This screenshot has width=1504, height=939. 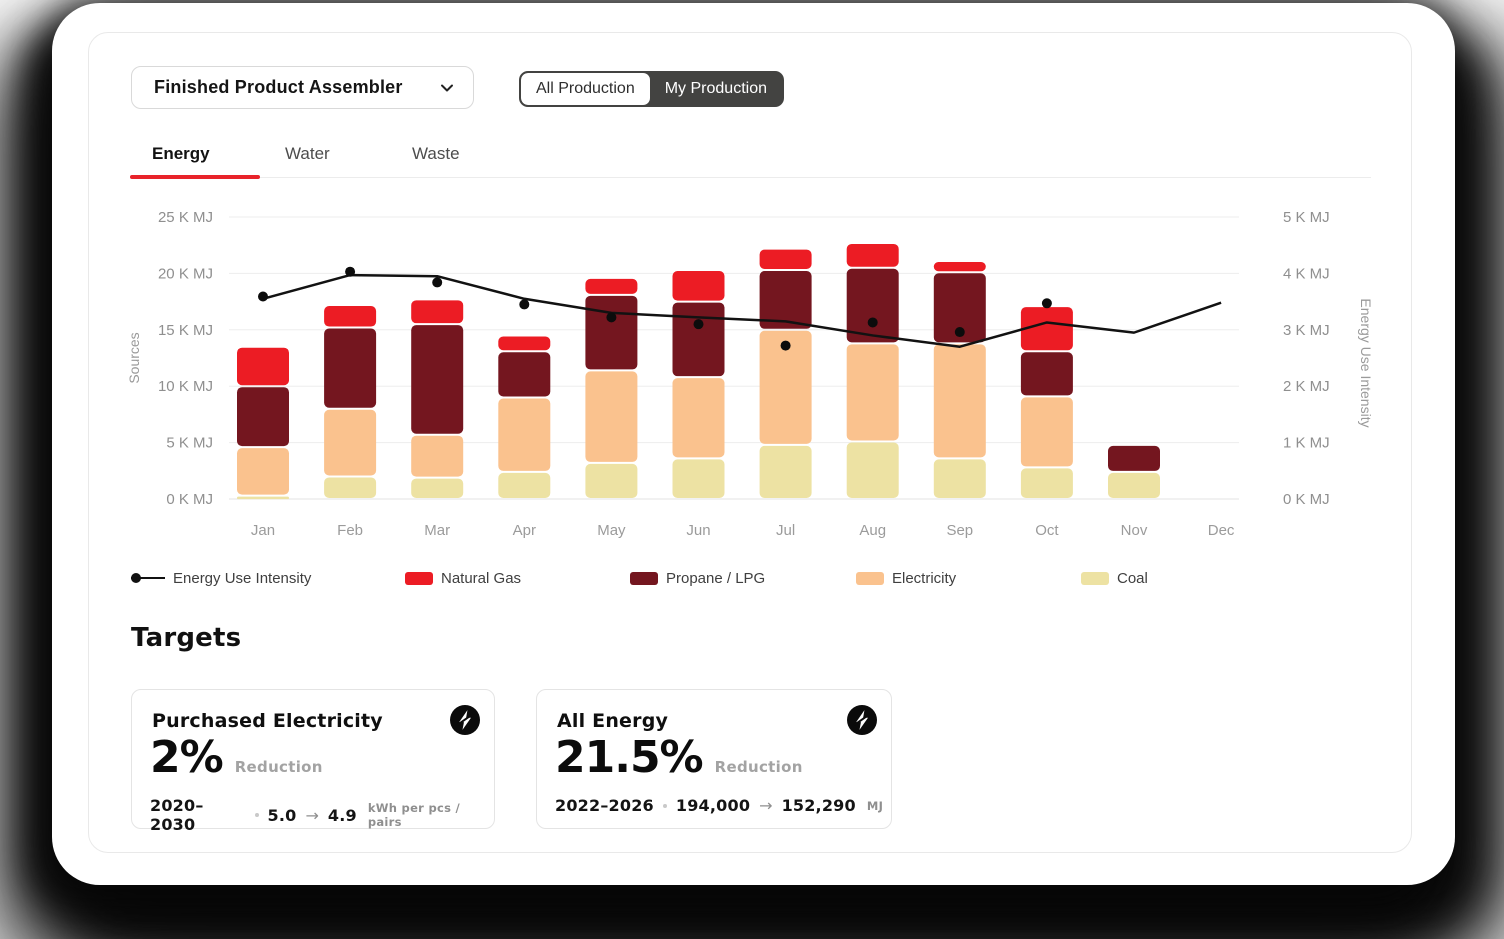 I want to click on legend-item-energy-use-intensity: Energy Use Intensity, so click(x=221, y=578).